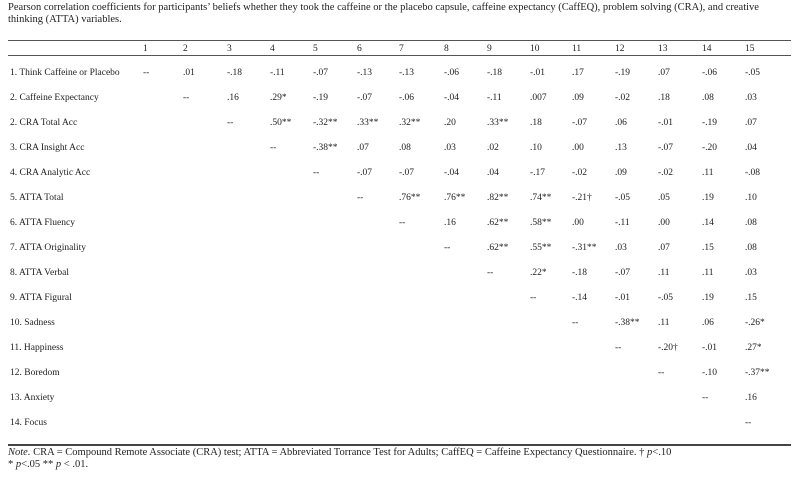  I want to click on table-cell: .08, so click(751, 223).